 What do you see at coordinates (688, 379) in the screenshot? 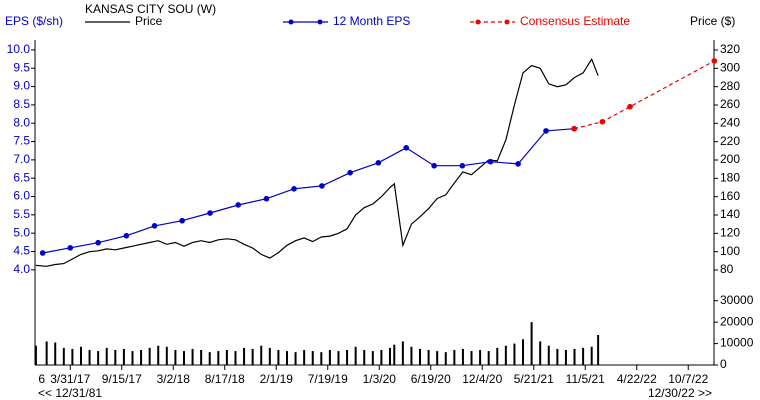
I see `x-tick-label: 10/7/22` at bounding box center [688, 379].